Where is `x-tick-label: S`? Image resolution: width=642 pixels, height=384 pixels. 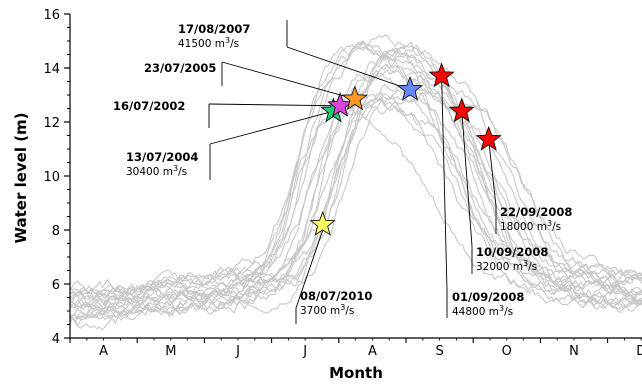 x-tick-label: S is located at coordinates (439, 351).